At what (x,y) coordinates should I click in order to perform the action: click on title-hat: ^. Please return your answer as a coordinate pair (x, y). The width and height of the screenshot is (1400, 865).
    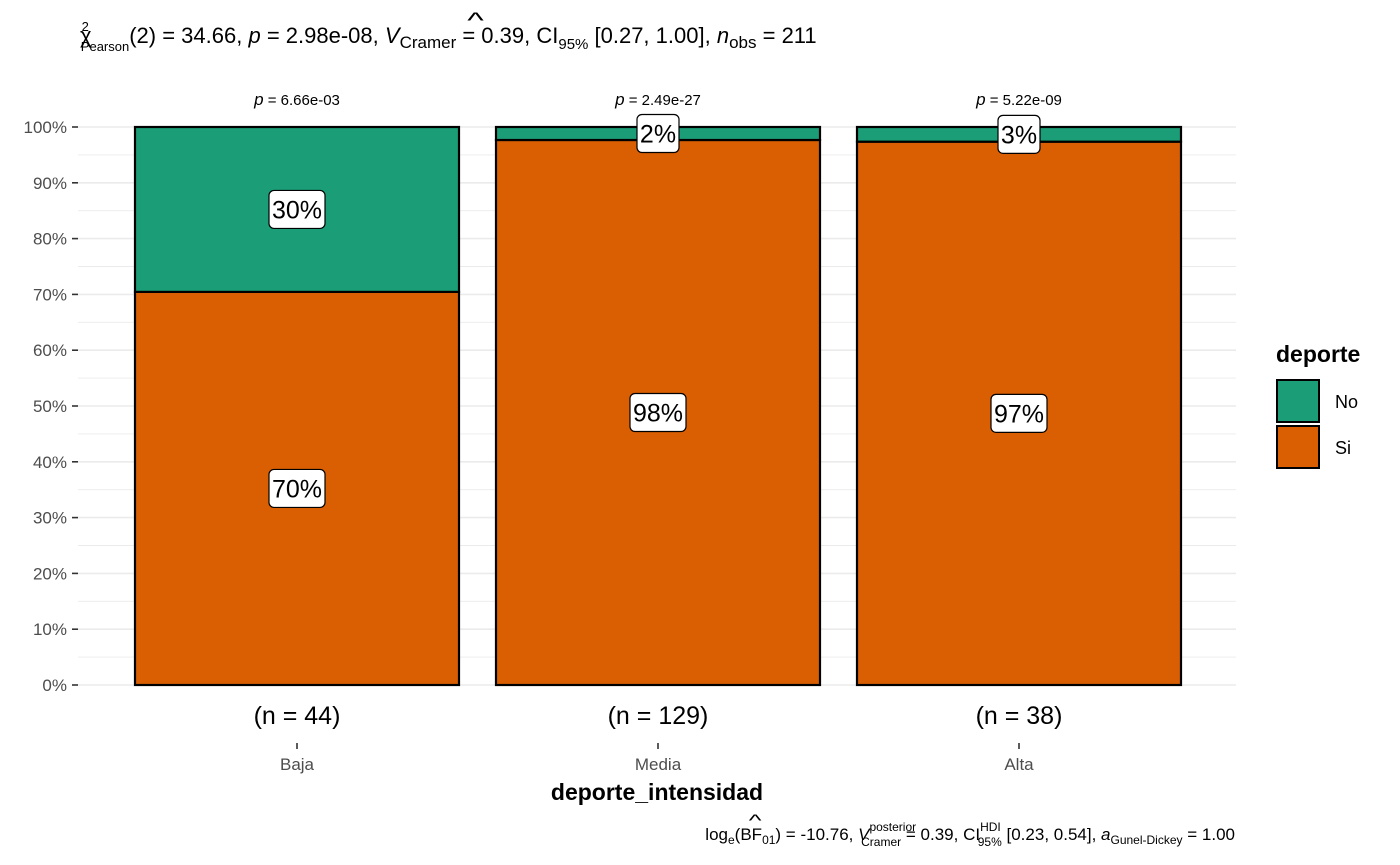
    Looking at the image, I should click on (475, 21).